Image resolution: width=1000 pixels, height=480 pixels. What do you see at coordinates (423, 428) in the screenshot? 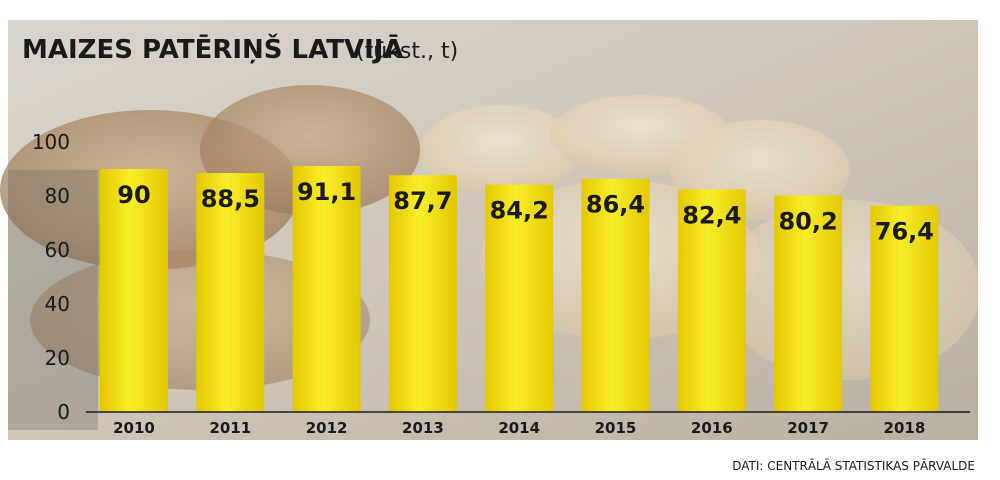
I see `x-tick-label: 2013` at bounding box center [423, 428].